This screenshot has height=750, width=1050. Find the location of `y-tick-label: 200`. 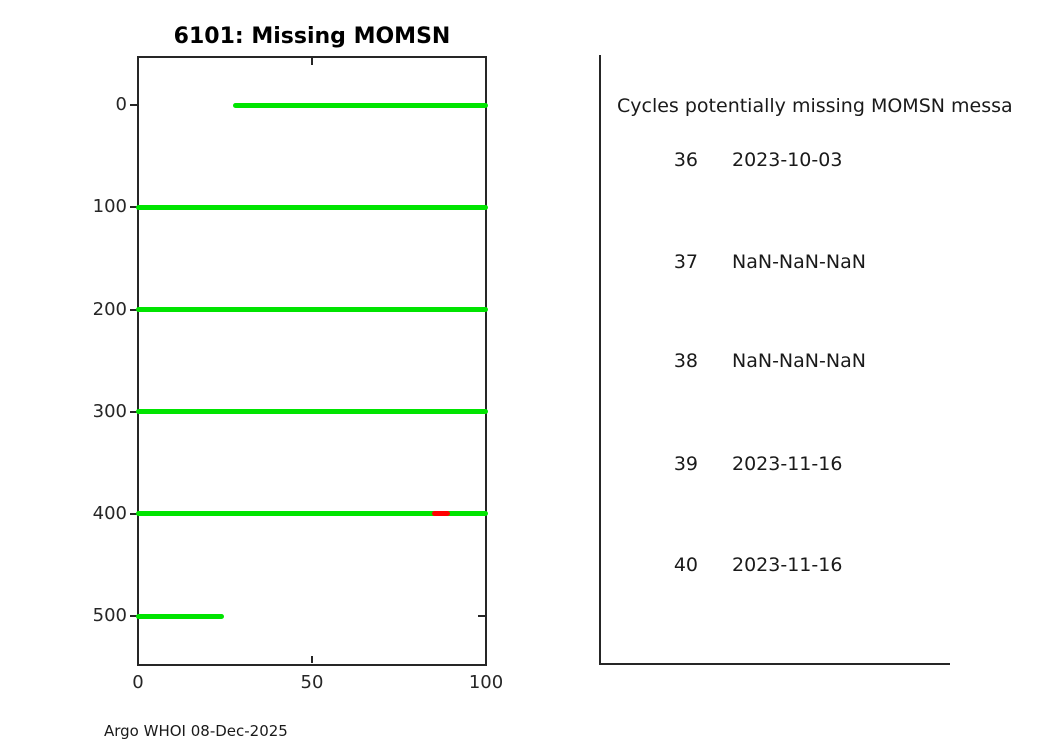

y-tick-label: 200 is located at coordinates (109, 309).